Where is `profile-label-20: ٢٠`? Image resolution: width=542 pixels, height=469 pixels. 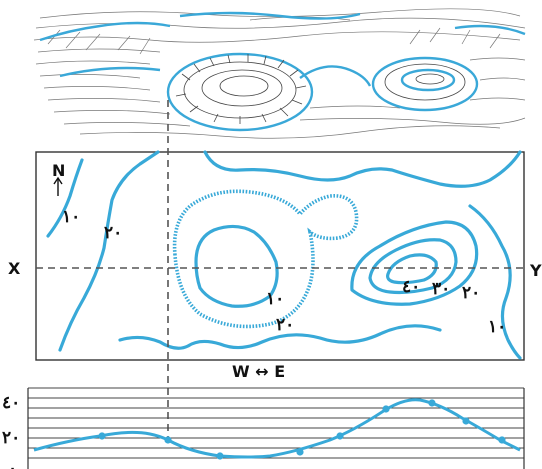
profile-label-20: ٢٠ is located at coordinates (11, 438).